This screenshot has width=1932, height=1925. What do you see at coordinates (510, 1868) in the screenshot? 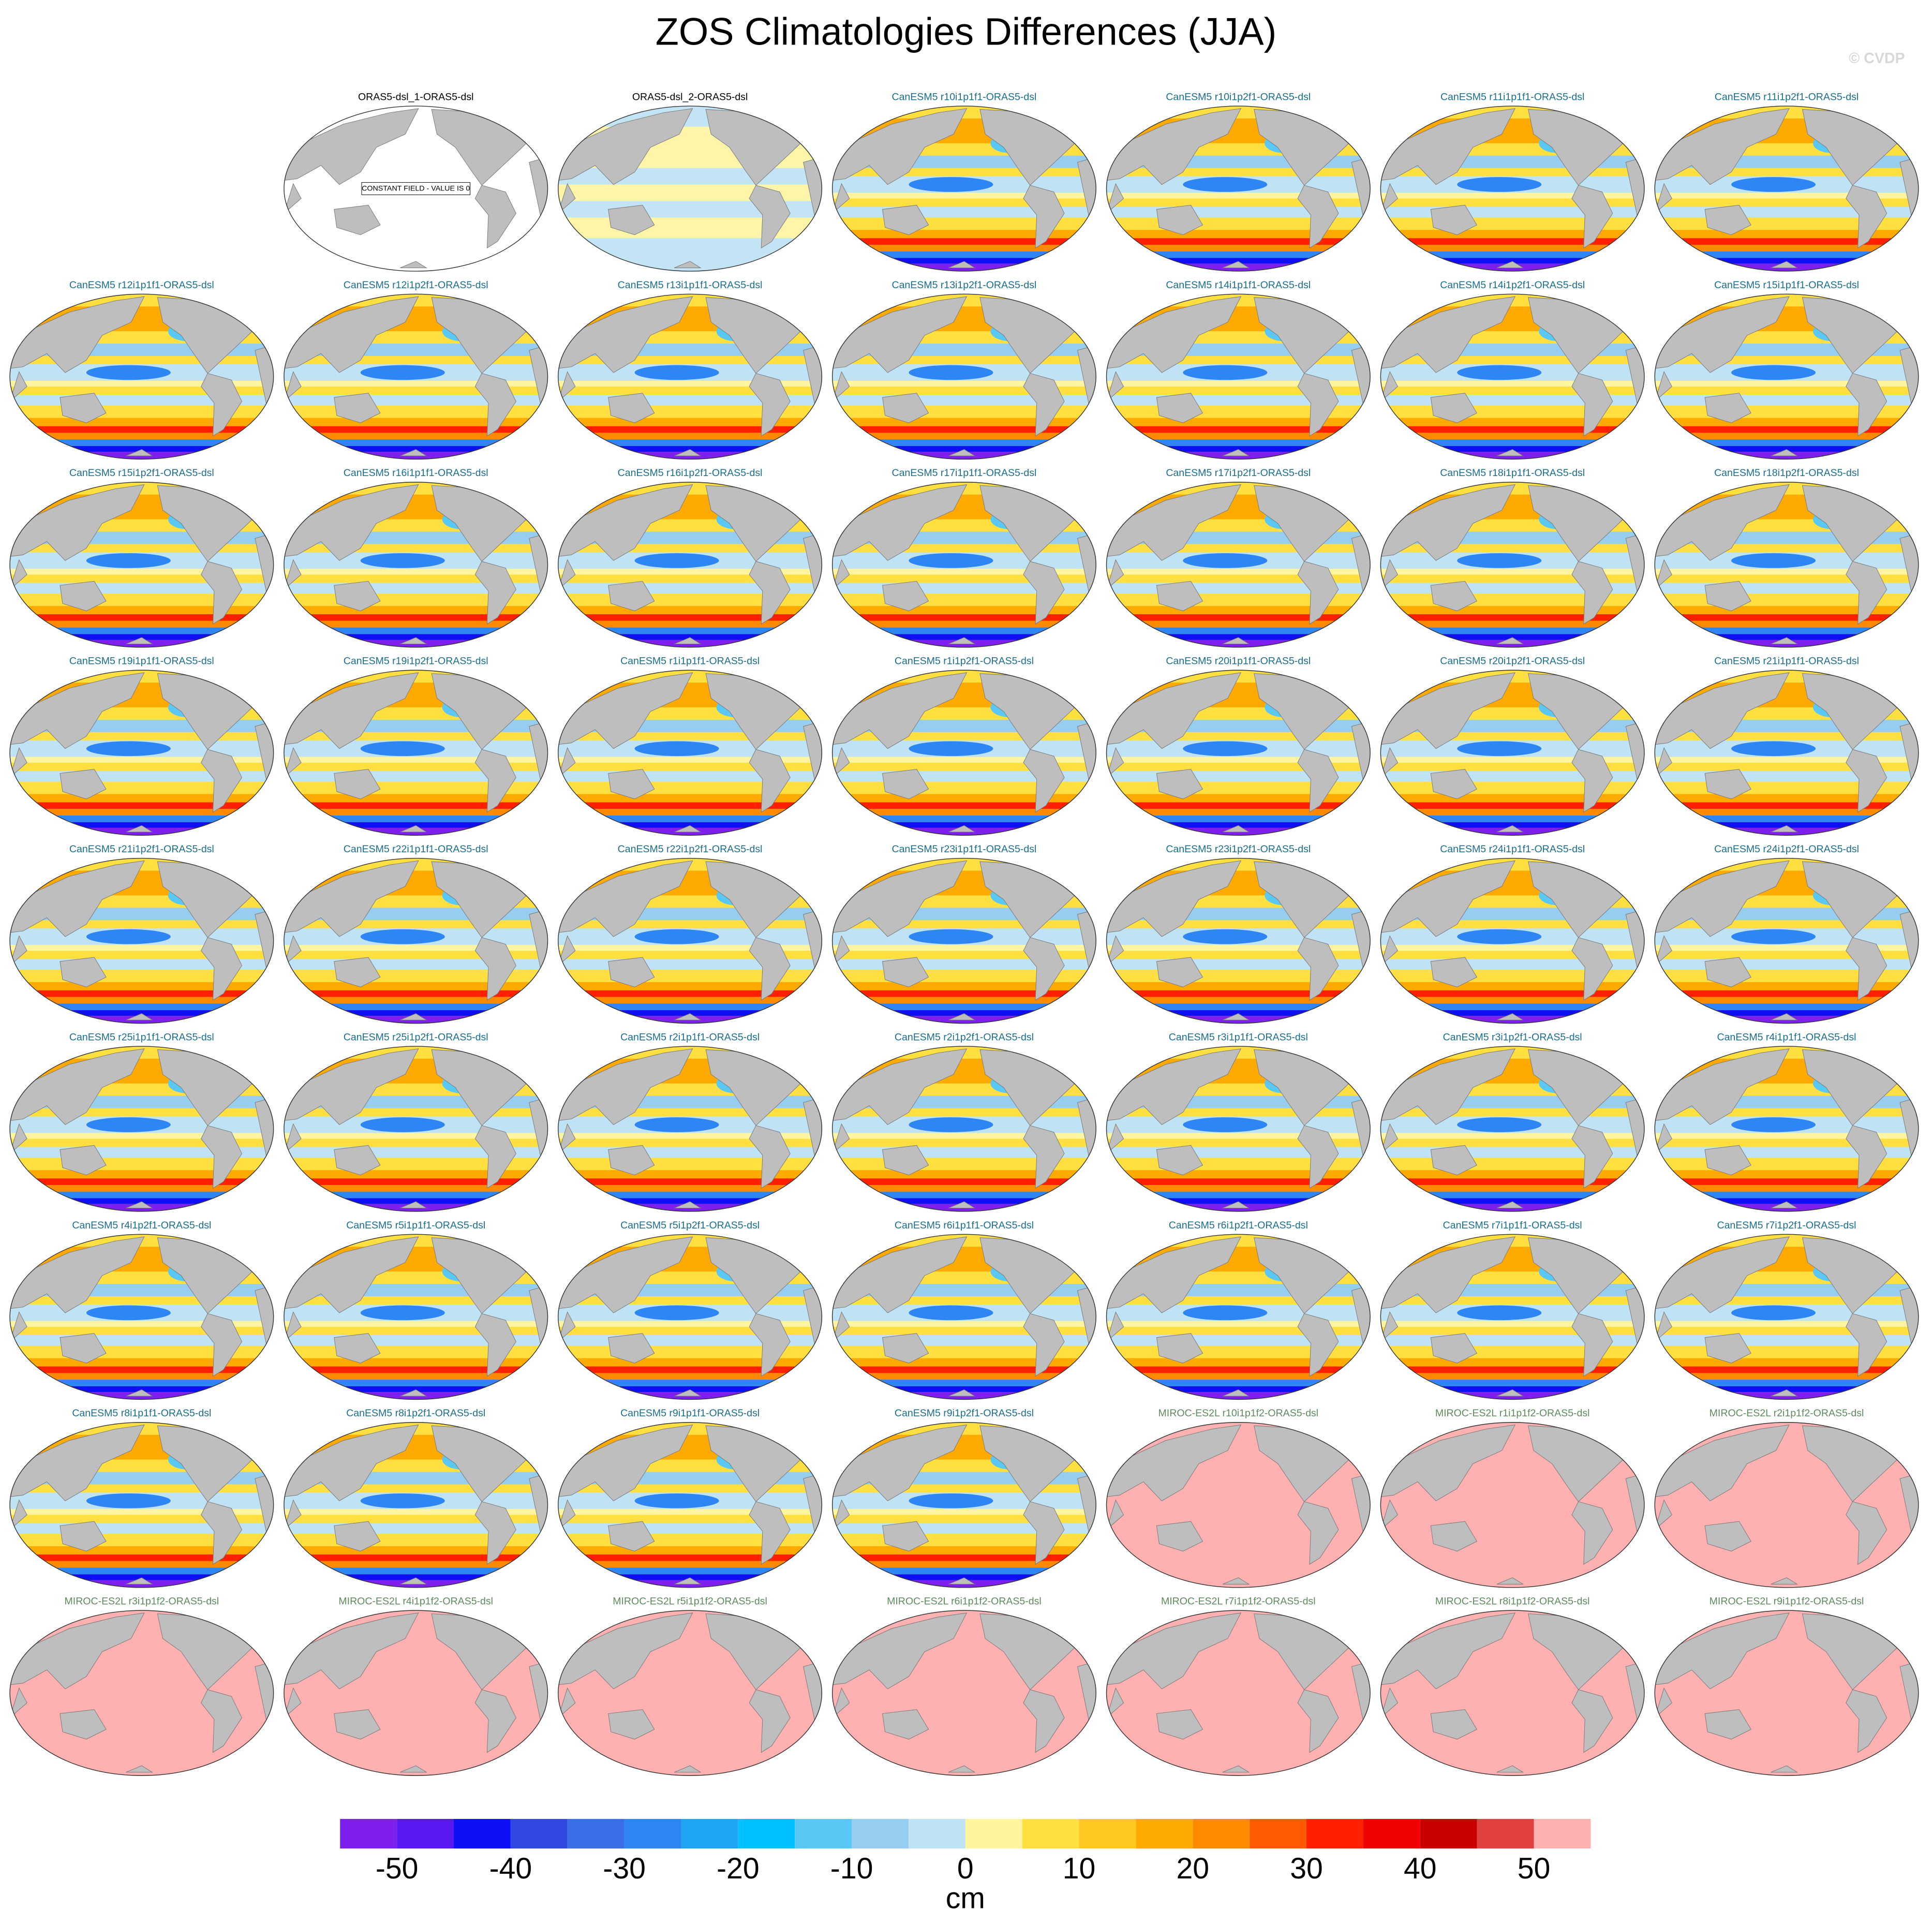
I see `colorbar-tick-label: -40` at bounding box center [510, 1868].